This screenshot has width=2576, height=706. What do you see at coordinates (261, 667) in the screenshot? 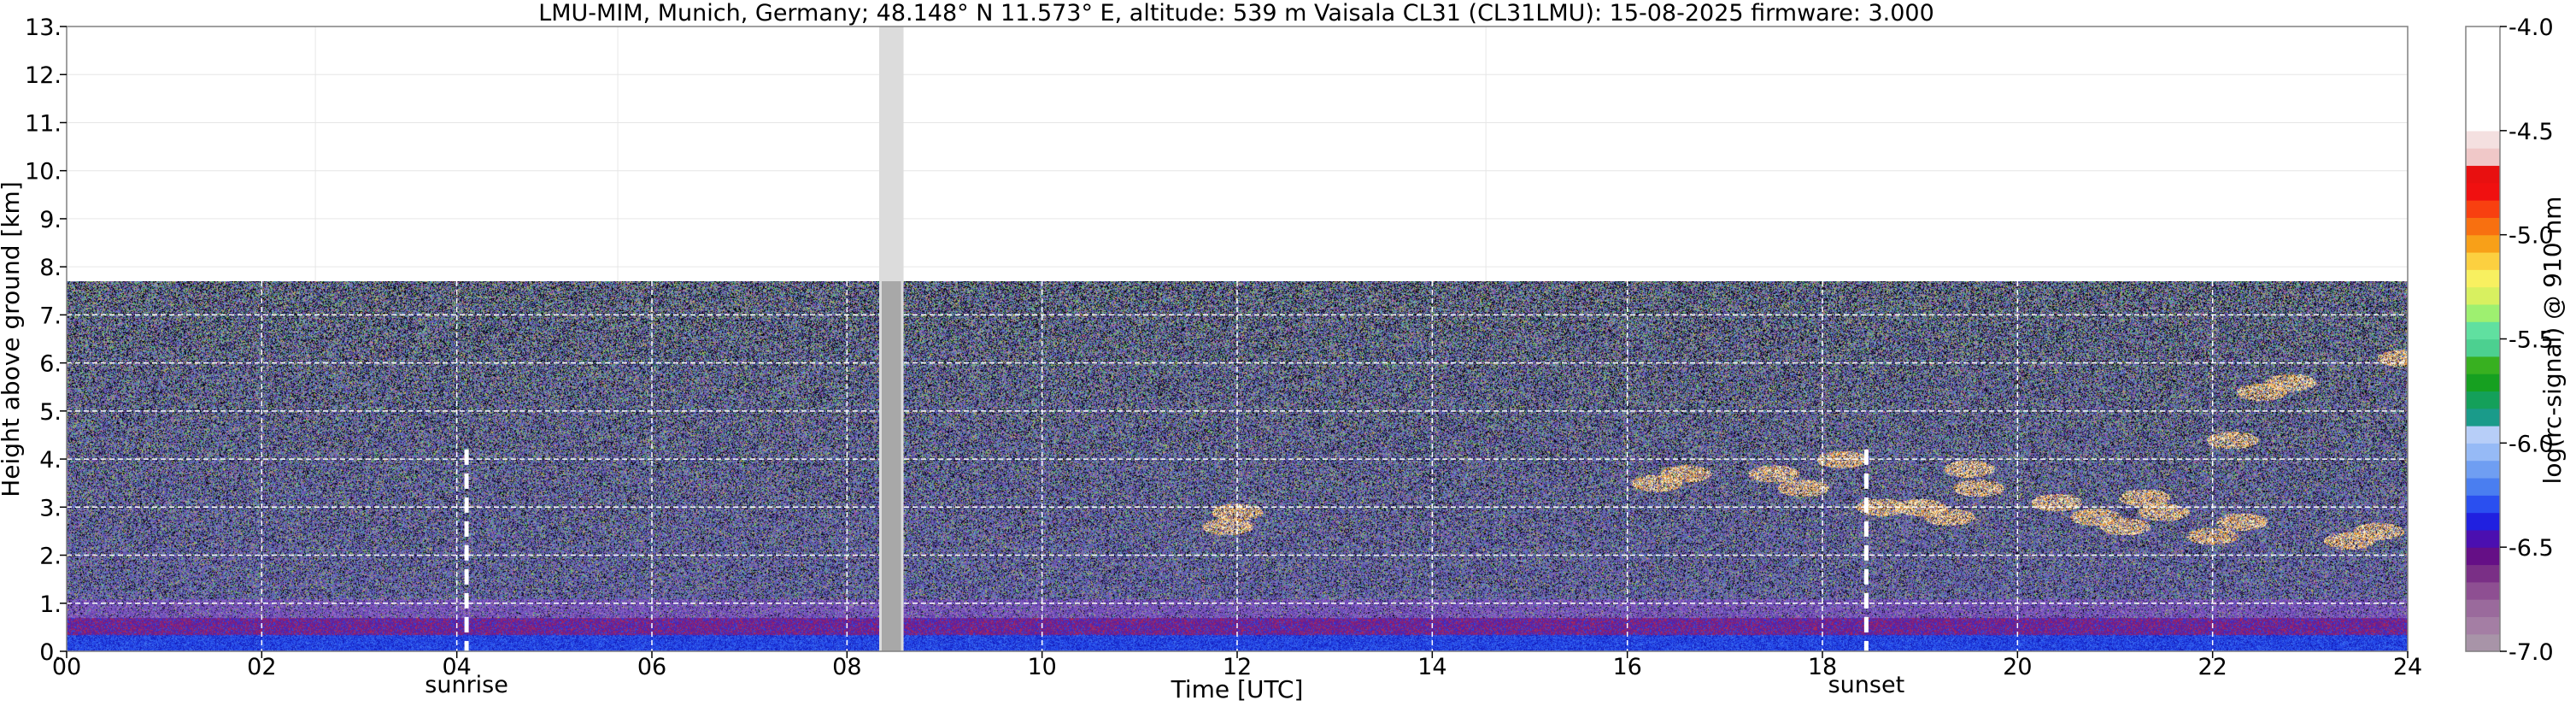
I see `x-tick-label: 02` at bounding box center [261, 667].